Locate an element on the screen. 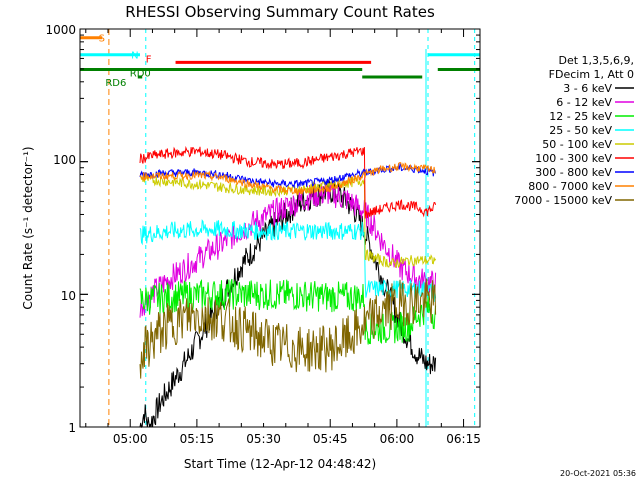 Image resolution: width=640 pixels, height=480 pixels. status-label-s: S is located at coordinates (102, 39).